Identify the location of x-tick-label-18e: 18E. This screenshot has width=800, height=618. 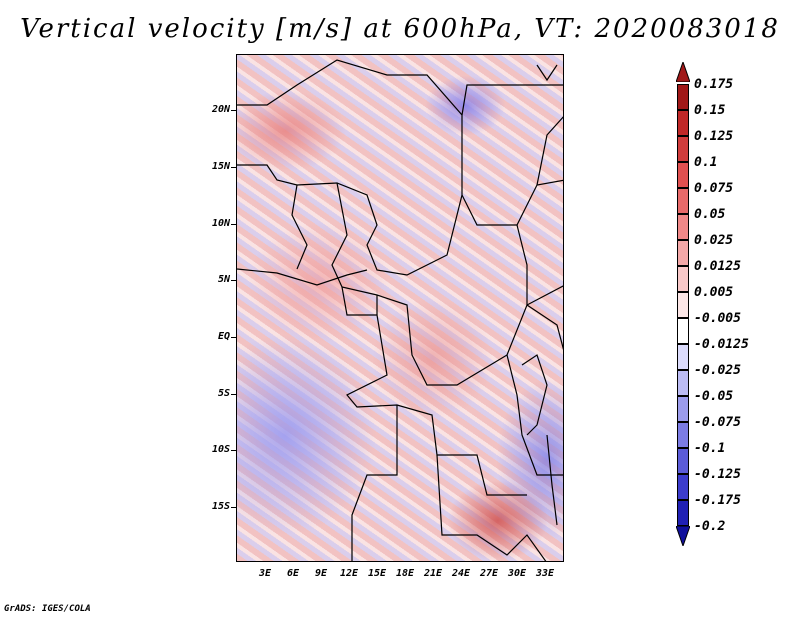
(405, 573).